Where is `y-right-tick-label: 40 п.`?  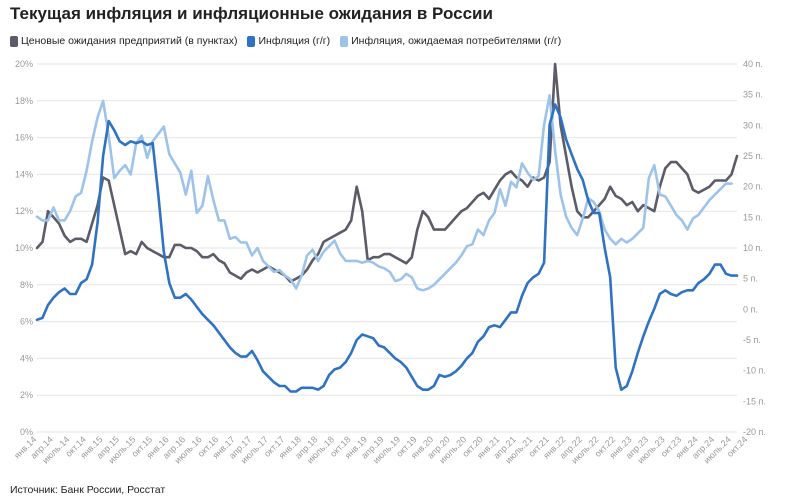
y-right-tick-label: 40 п. is located at coordinates (753, 64).